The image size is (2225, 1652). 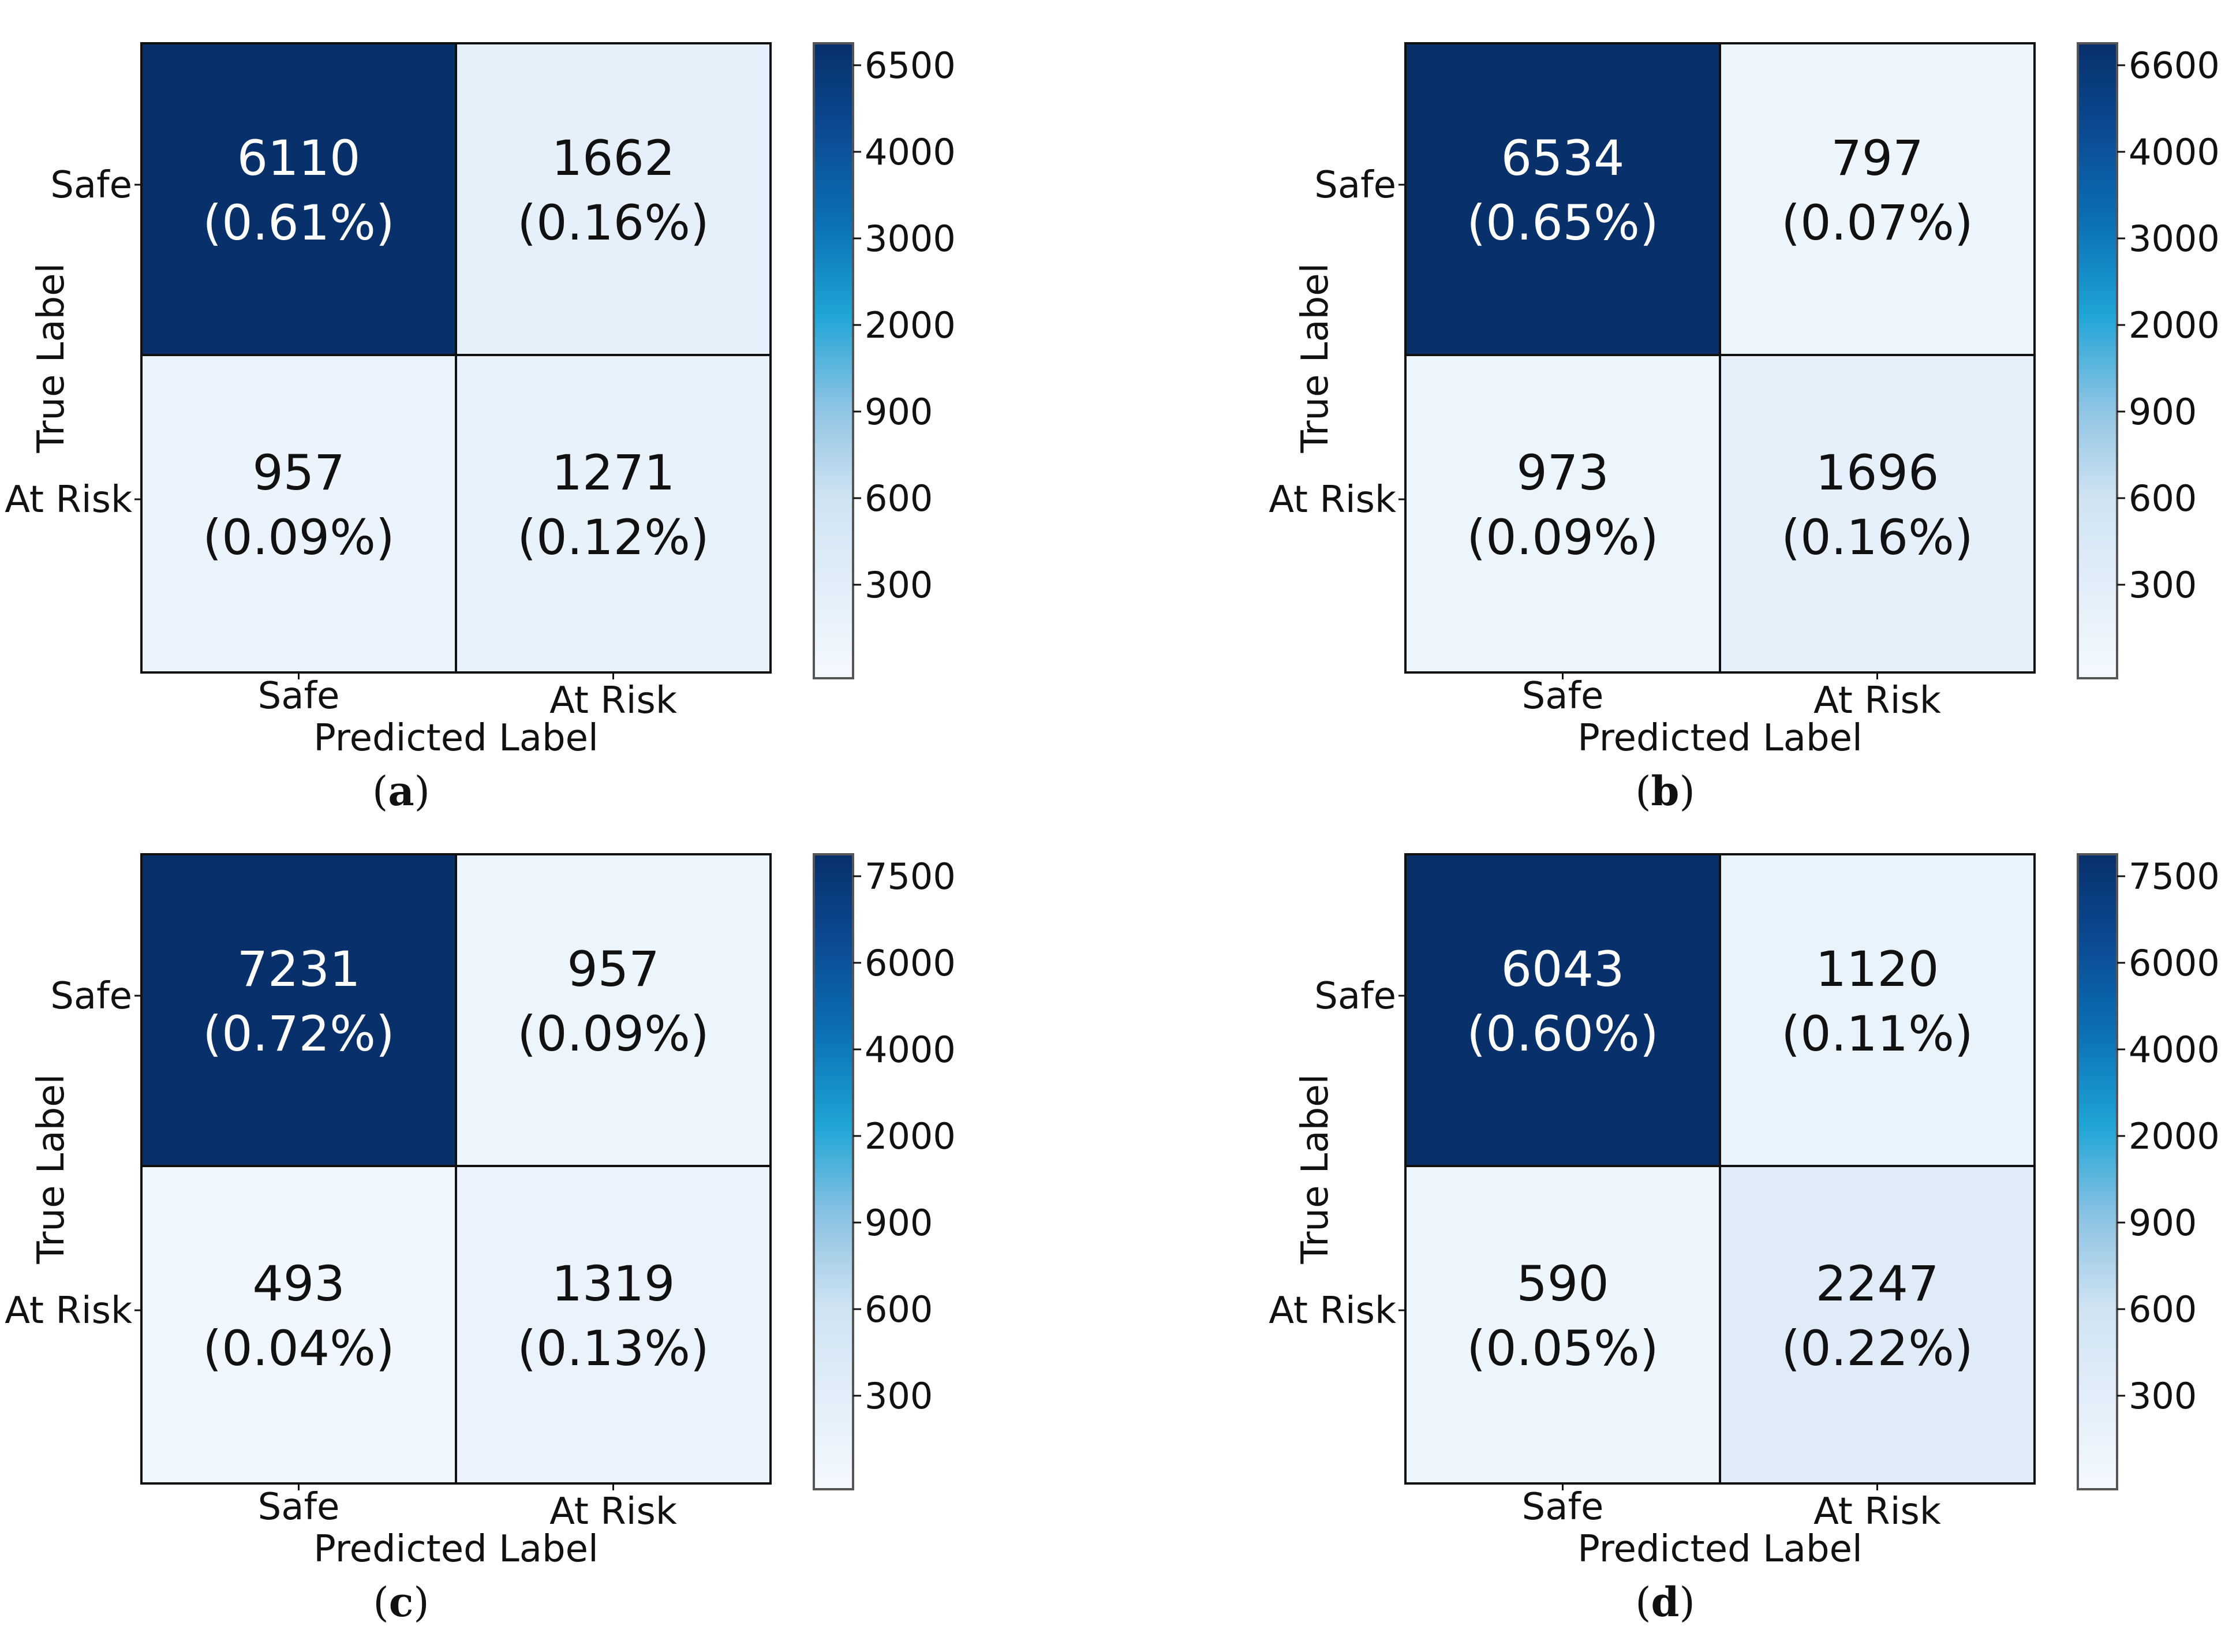 I want to click on caption-letter: a, so click(x=401, y=791).